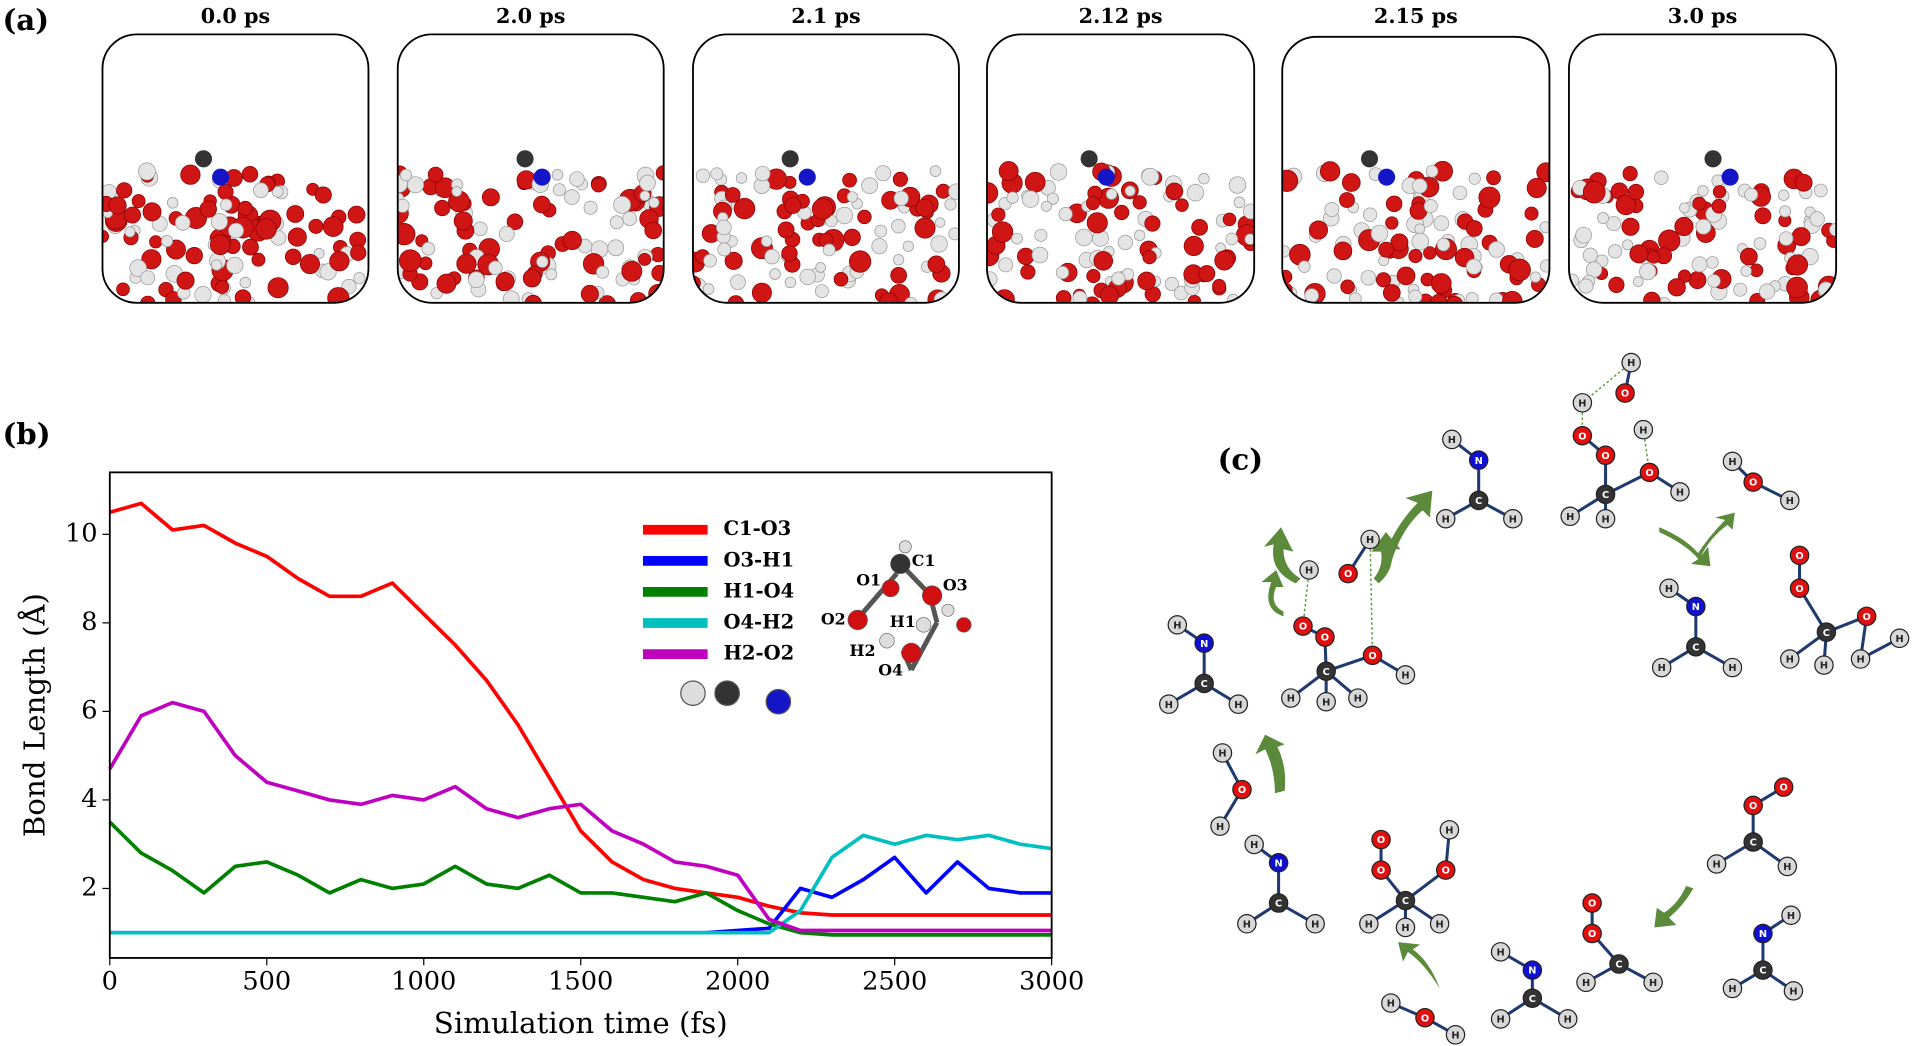 The image size is (1913, 1046). What do you see at coordinates (903, 621) in the screenshot?
I see `inset-label: H1` at bounding box center [903, 621].